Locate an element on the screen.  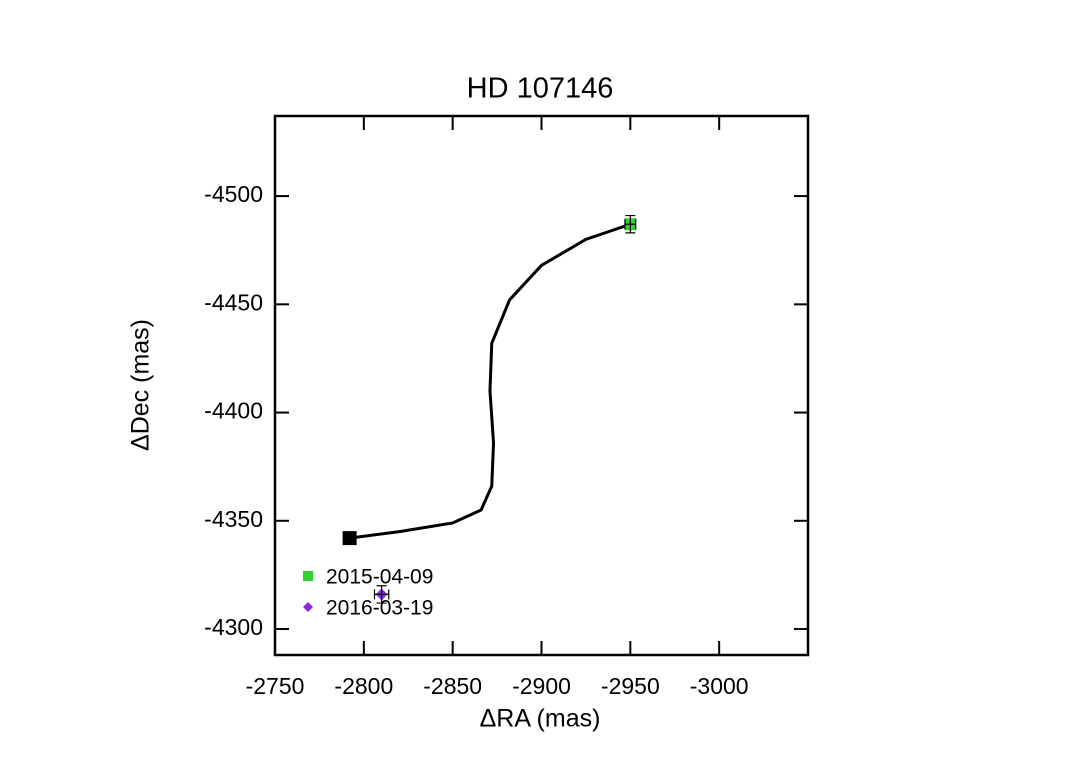
legend-label: 2016-03-19 is located at coordinates (379, 608).